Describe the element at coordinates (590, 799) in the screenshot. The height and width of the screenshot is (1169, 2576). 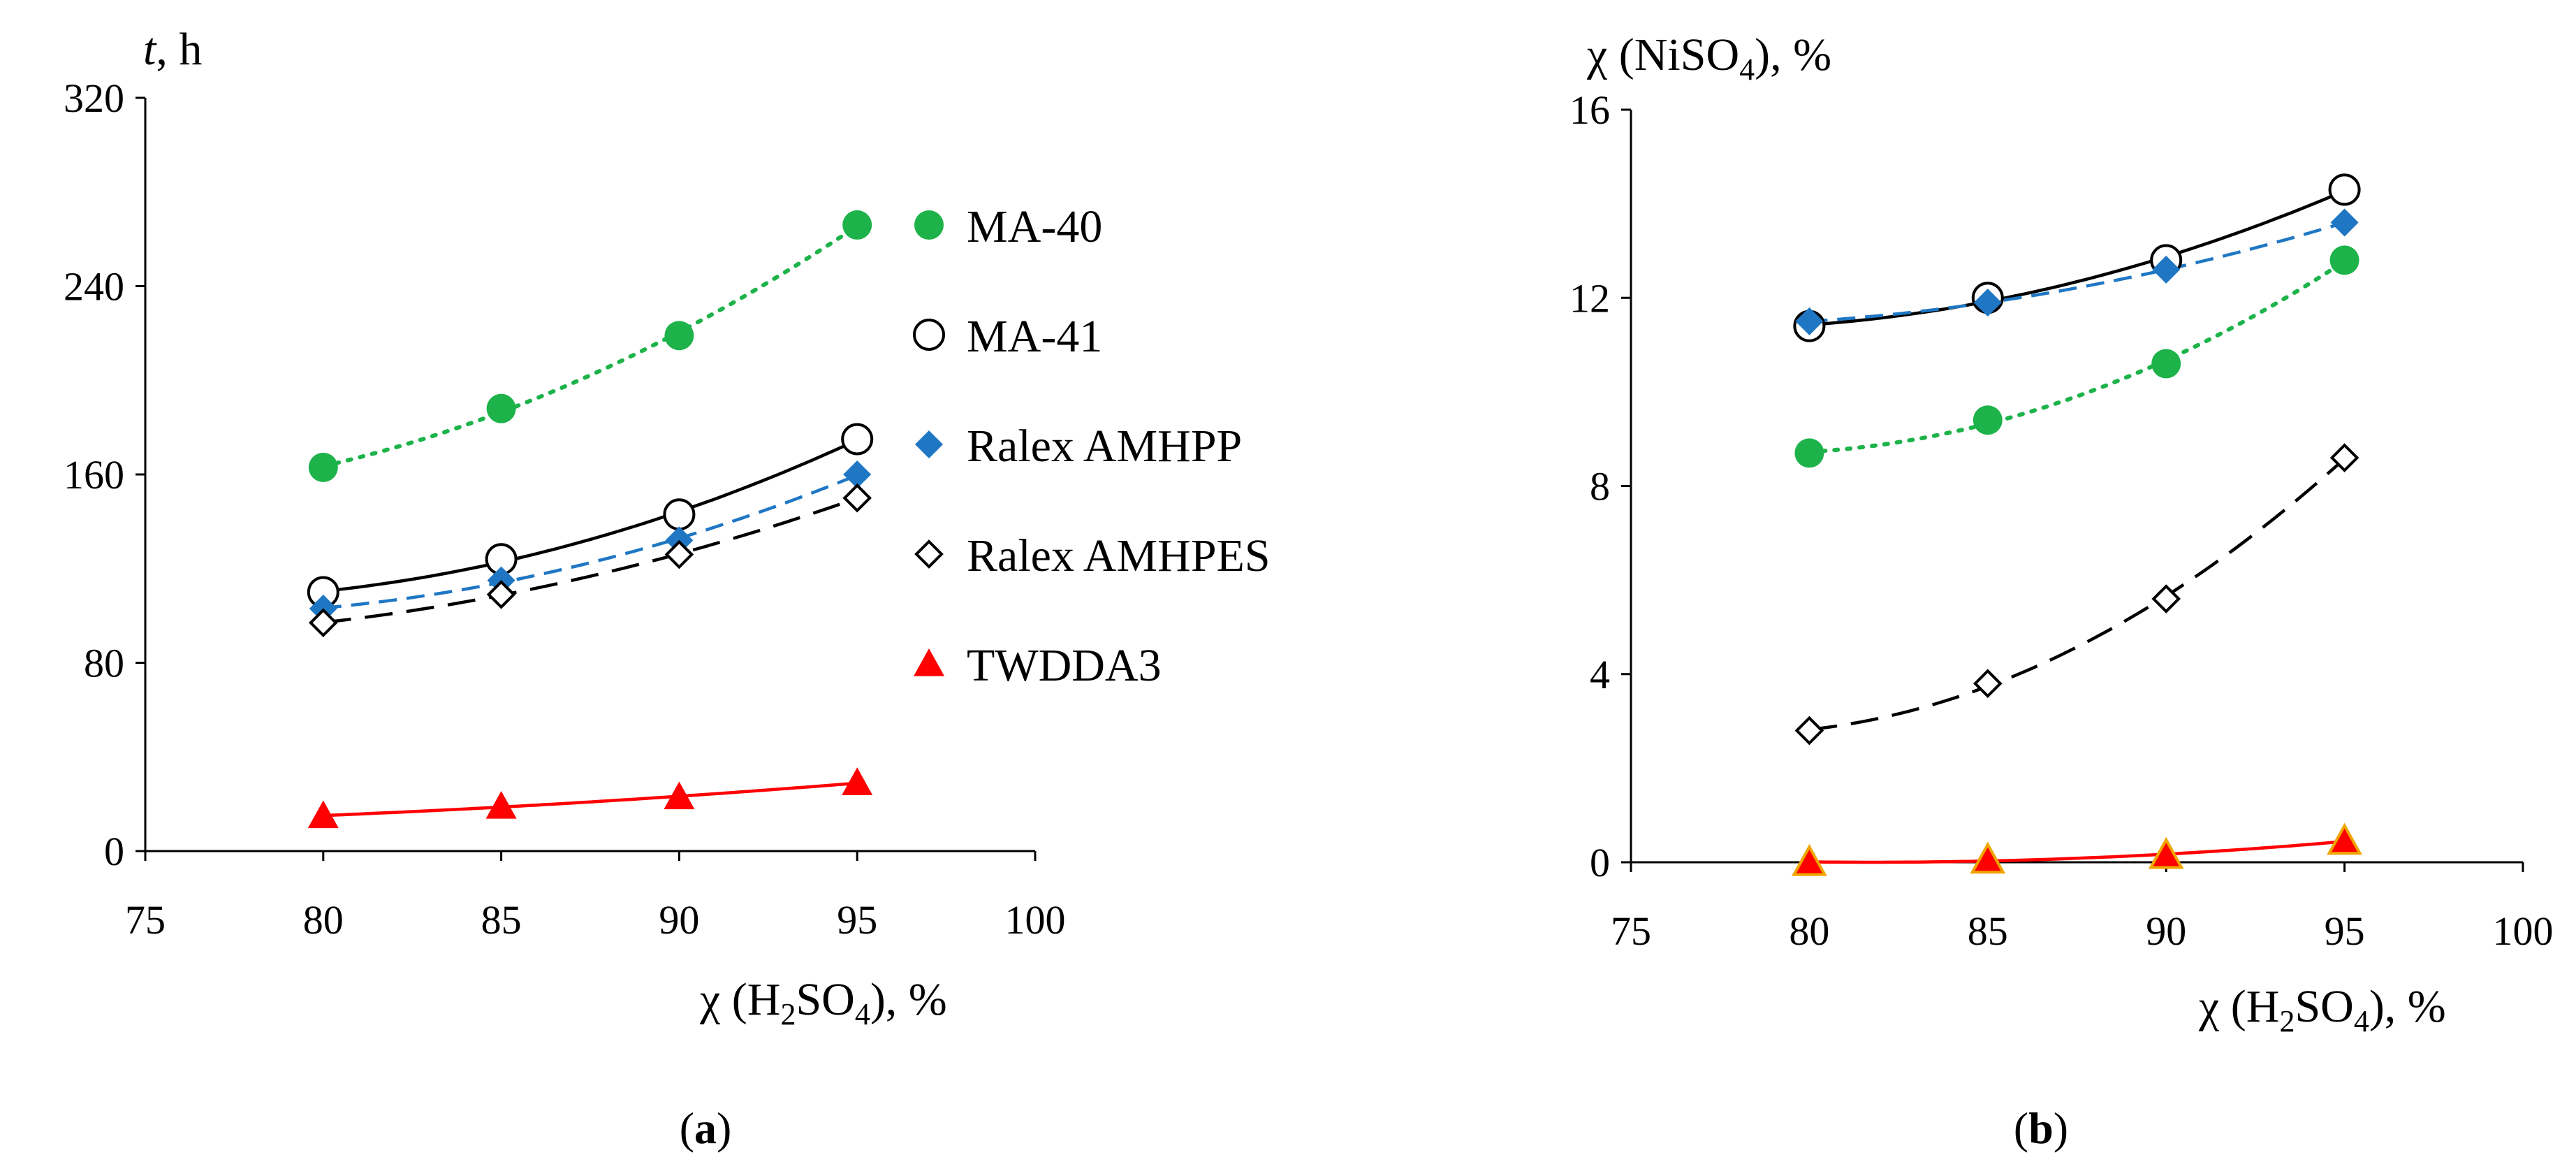
I see `panel-a-twdda3-trend-line` at that location.